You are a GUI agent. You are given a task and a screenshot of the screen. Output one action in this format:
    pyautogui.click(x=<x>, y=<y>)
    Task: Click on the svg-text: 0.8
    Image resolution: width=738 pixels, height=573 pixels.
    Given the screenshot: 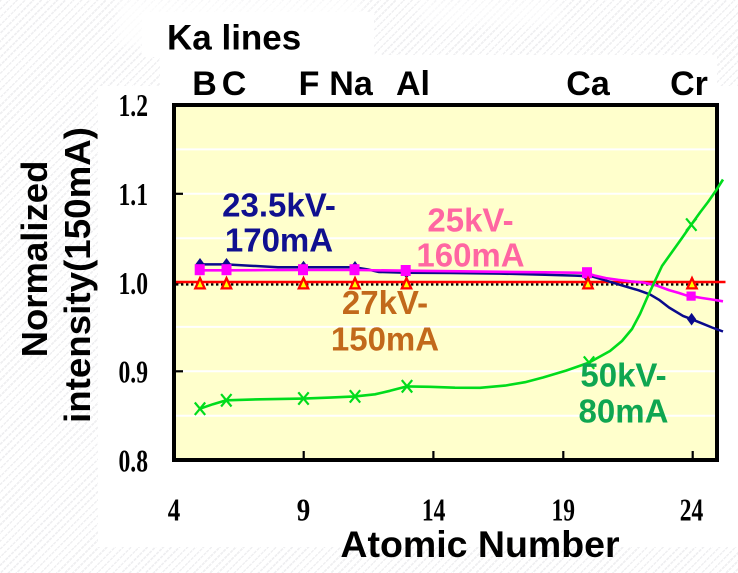 What is the action you would take?
    pyautogui.click(x=134, y=460)
    